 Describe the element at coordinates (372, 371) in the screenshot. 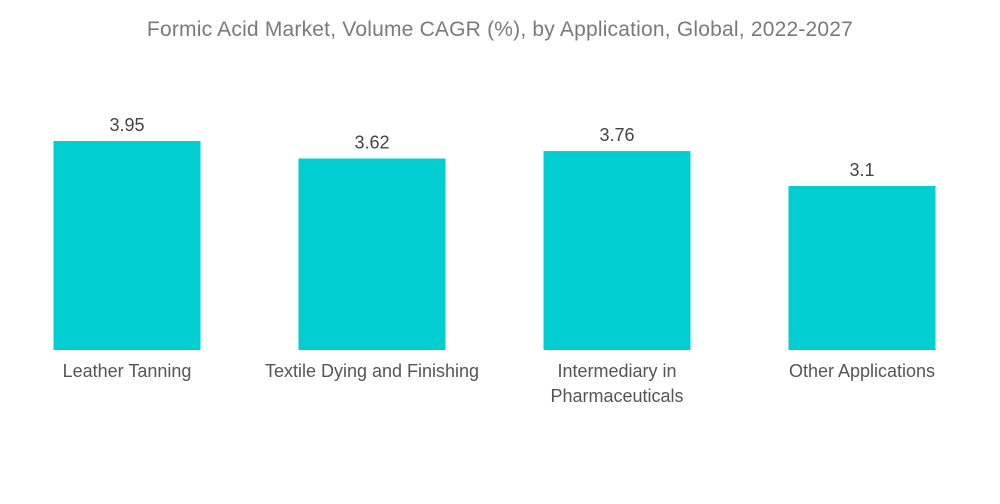

I see `category-label-2: Textile Dying and Finishing` at that location.